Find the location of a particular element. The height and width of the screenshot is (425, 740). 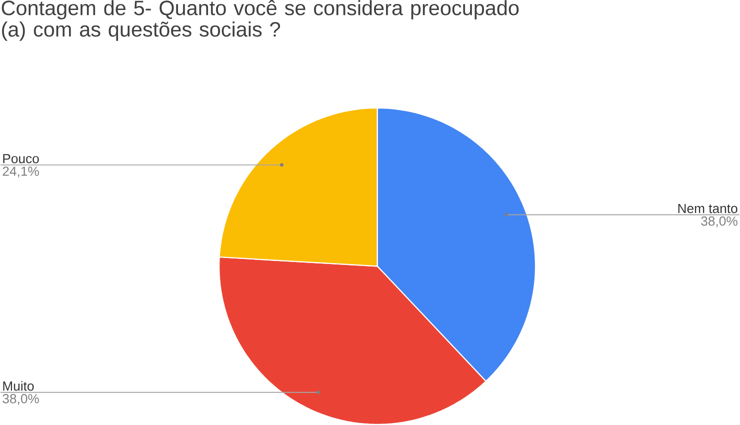

slice-label: Pouco is located at coordinates (21, 159).